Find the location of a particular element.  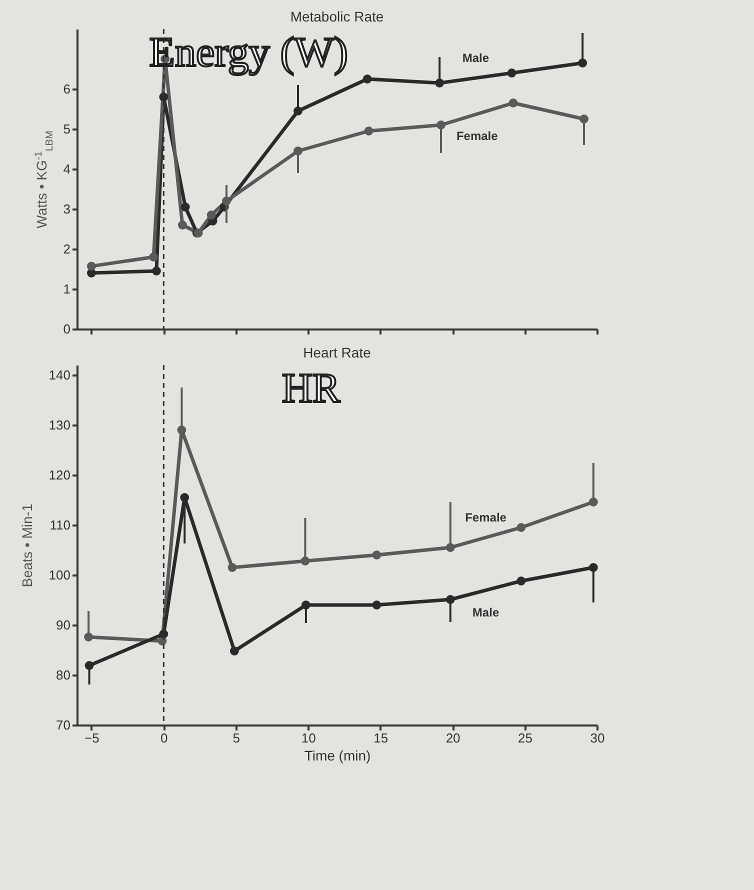

x-tick-label: 25 is located at coordinates (525, 738).